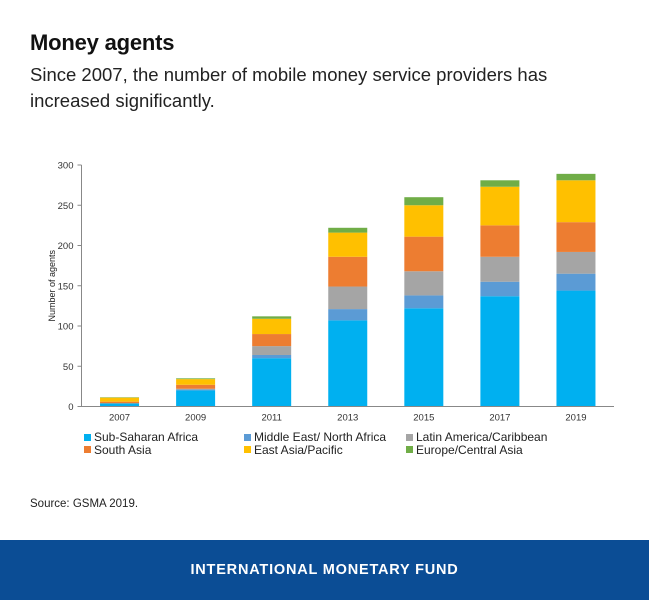  What do you see at coordinates (500, 241) in the screenshot?
I see `bar-segment-south-asia-2017` at bounding box center [500, 241].